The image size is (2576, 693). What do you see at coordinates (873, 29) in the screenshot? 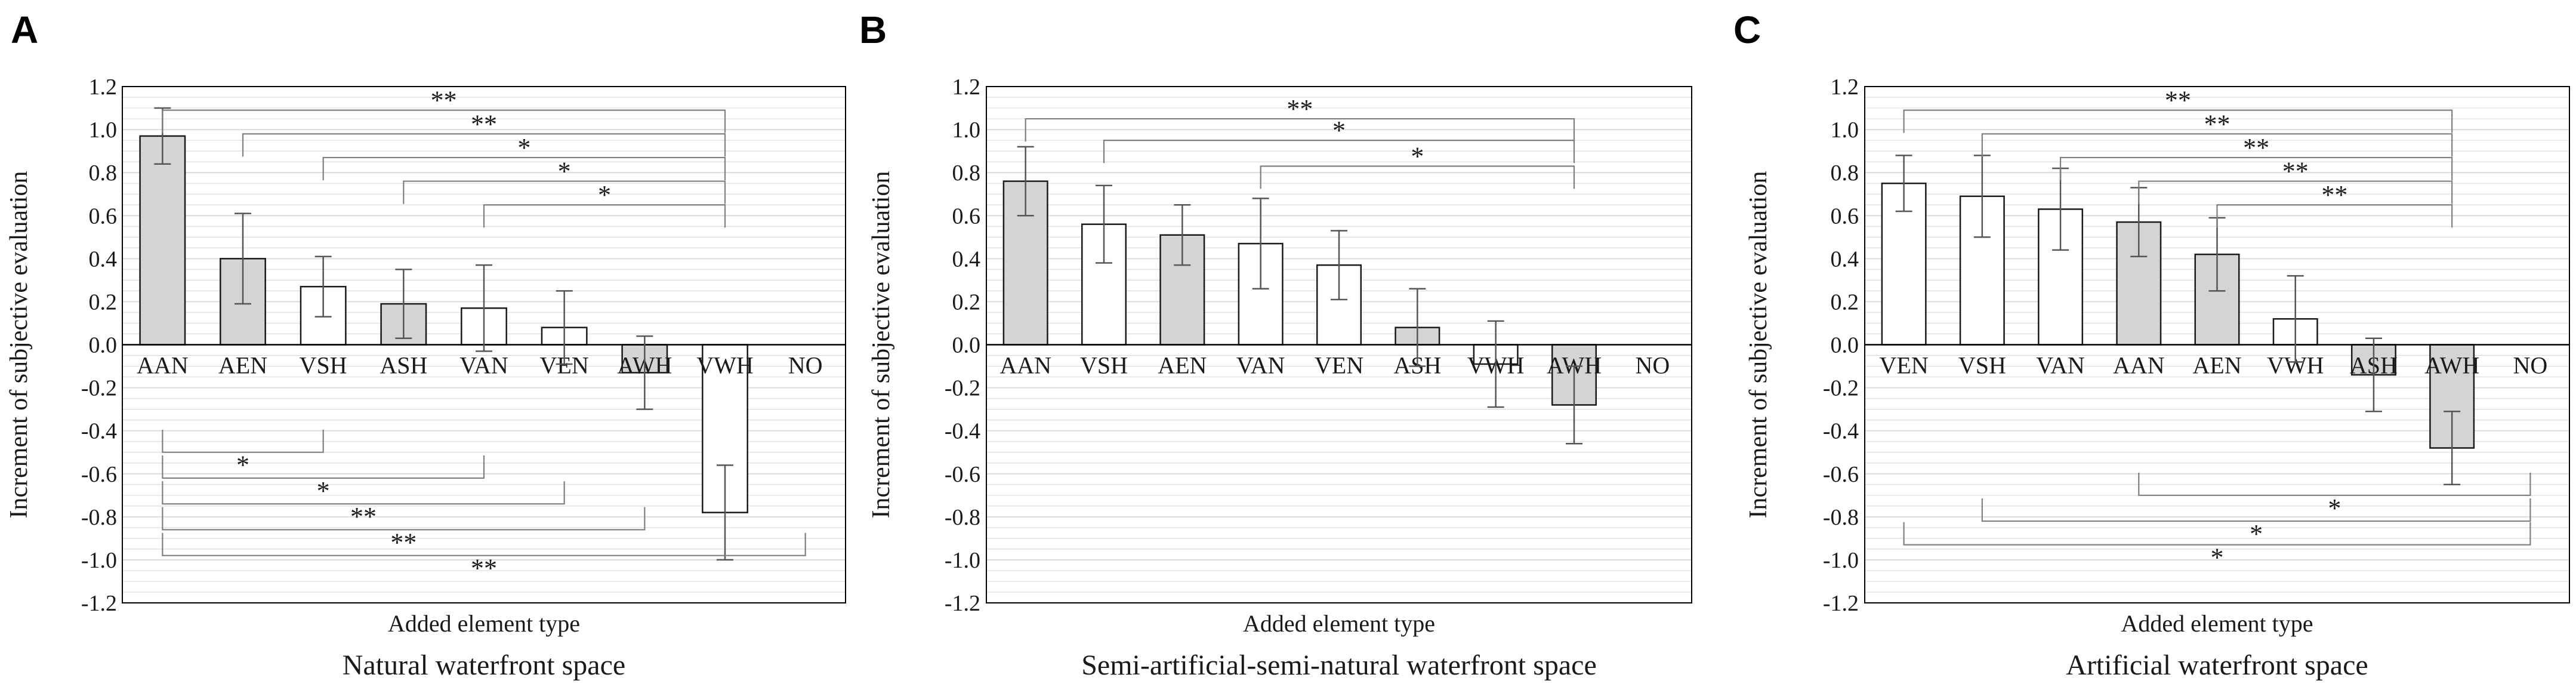
I see `panel-letter: B` at bounding box center [873, 29].